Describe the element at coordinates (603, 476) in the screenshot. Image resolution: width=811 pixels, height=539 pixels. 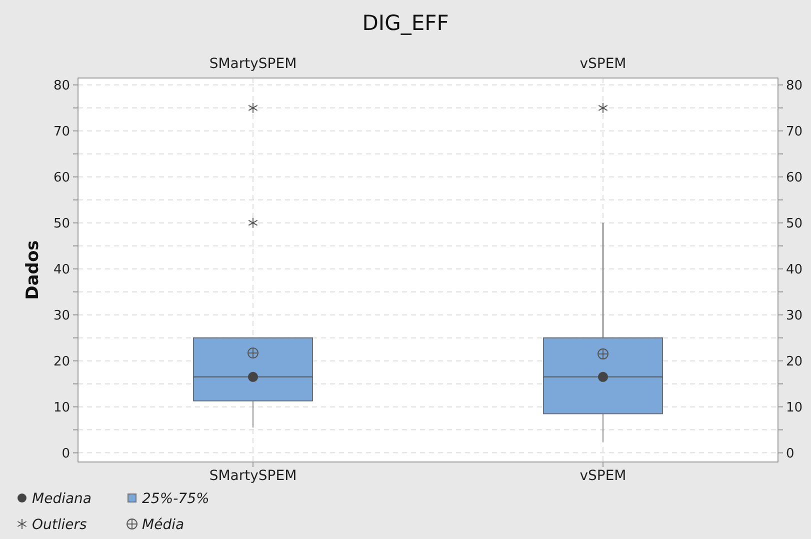
I see `category-label: vSPEM` at that location.